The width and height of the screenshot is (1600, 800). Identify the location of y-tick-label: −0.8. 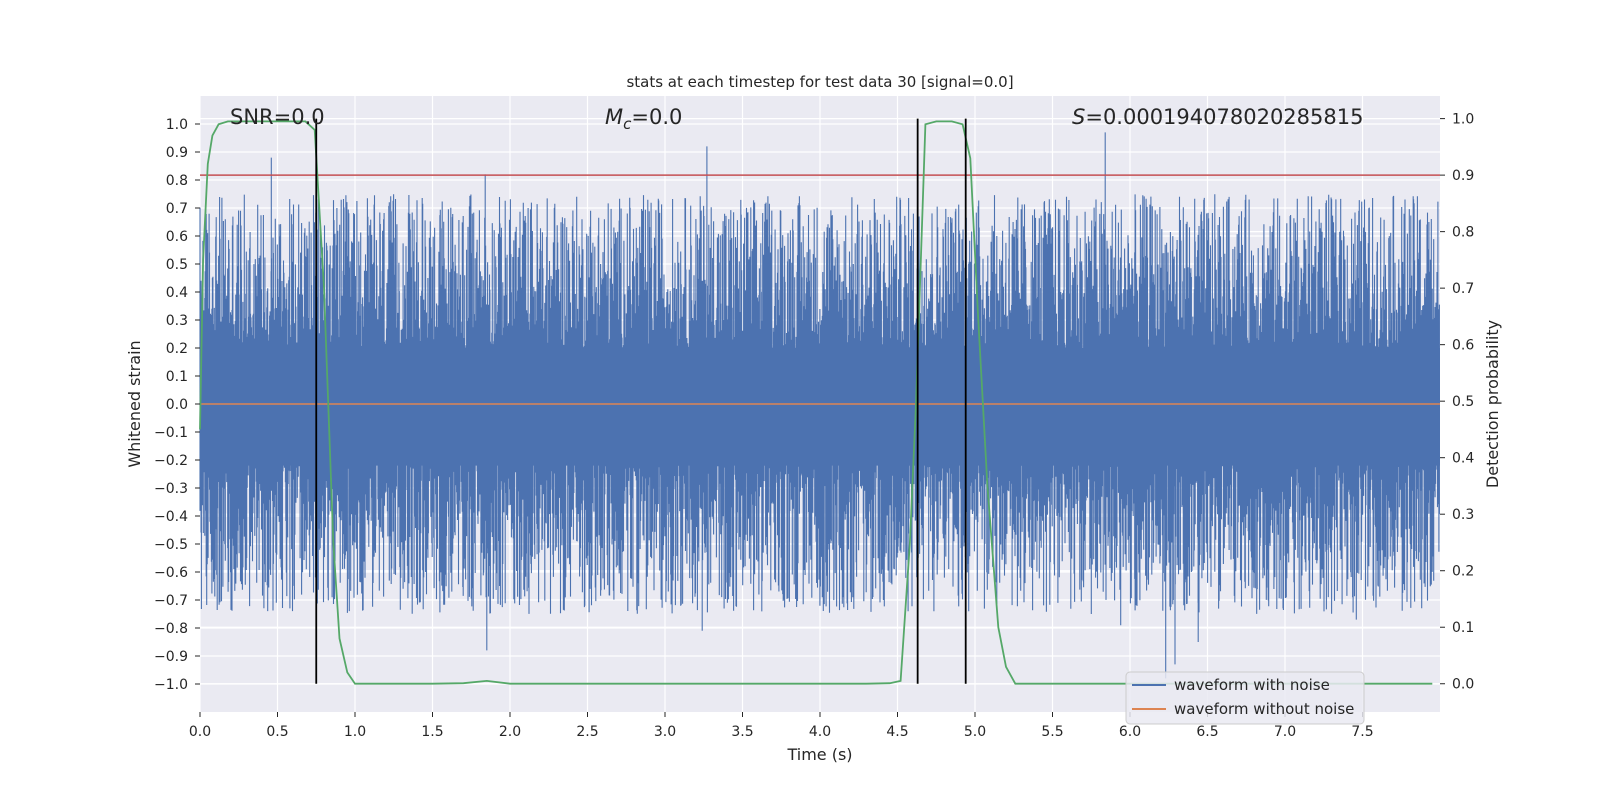
(171, 629).